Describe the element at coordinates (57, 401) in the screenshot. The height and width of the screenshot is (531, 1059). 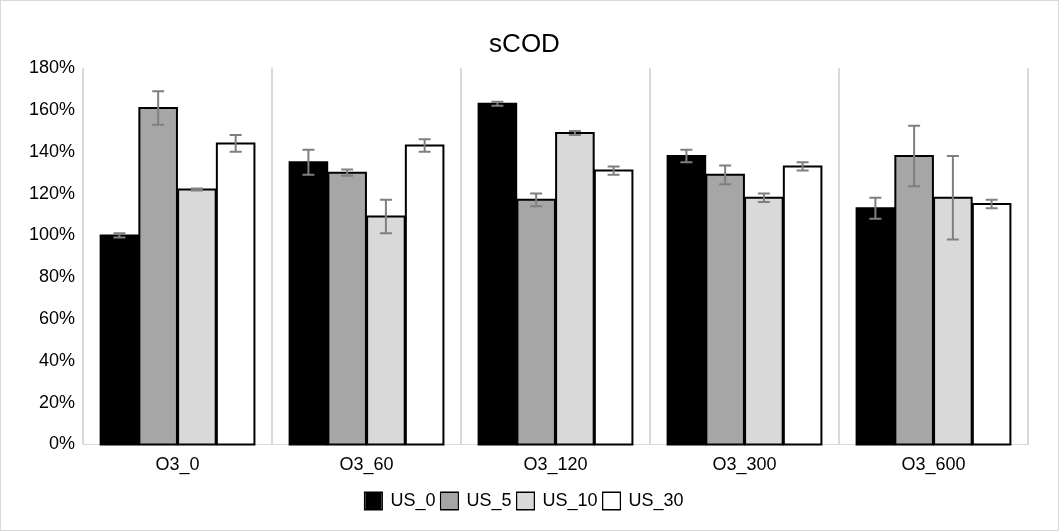
I see `y-tick-label: 20%` at that location.